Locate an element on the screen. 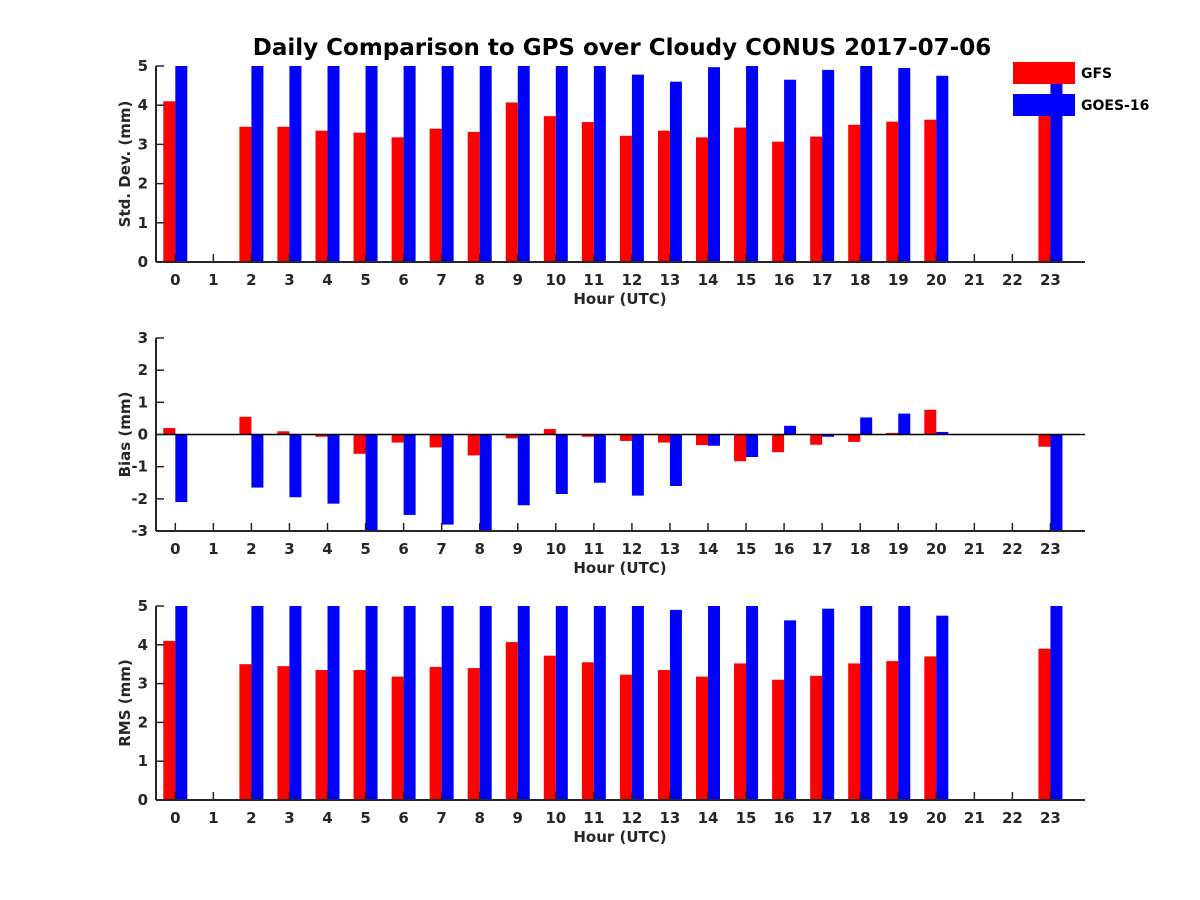  y-tick-label: 5 is located at coordinates (143, 606).